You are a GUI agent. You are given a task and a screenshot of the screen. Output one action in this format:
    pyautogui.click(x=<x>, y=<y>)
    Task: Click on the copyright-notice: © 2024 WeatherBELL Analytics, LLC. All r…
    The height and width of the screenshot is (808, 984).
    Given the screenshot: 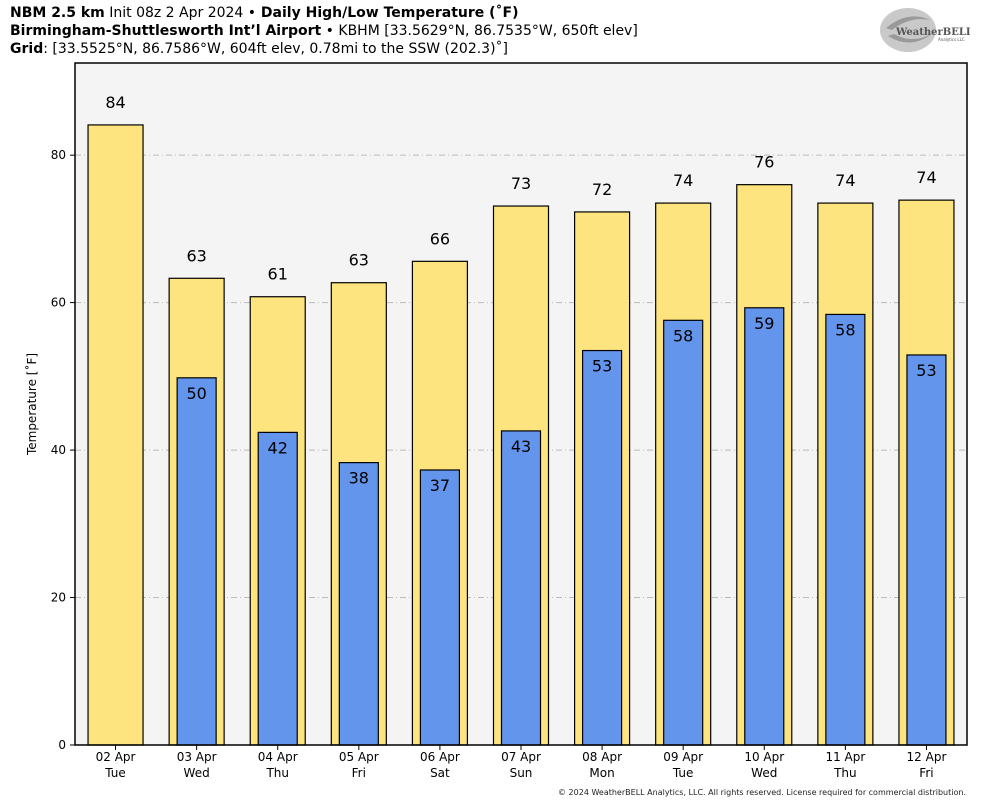 What is the action you would take?
    pyautogui.click(x=762, y=792)
    